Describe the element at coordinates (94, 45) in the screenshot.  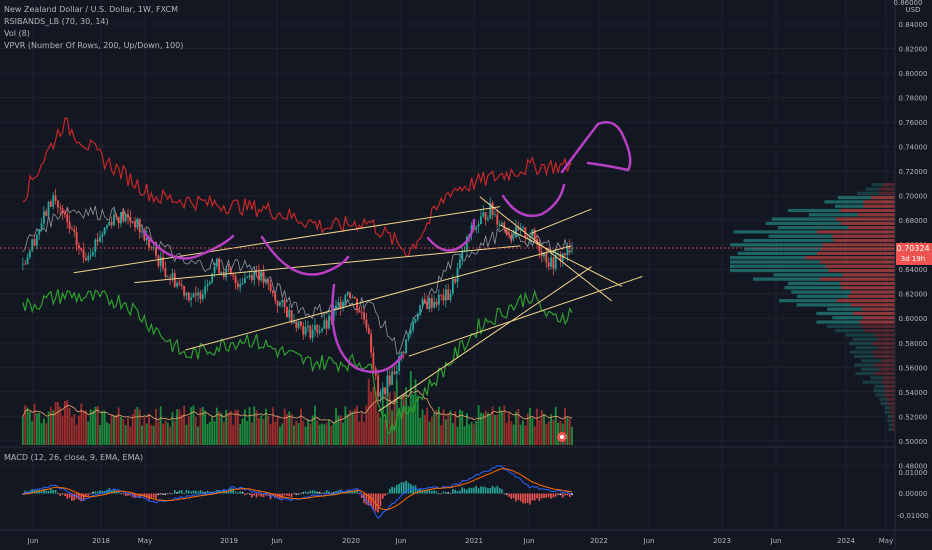
I see `vpvr-legend: VPVR (Number Of Rows, 200, Up/Down, 100)` at that location.